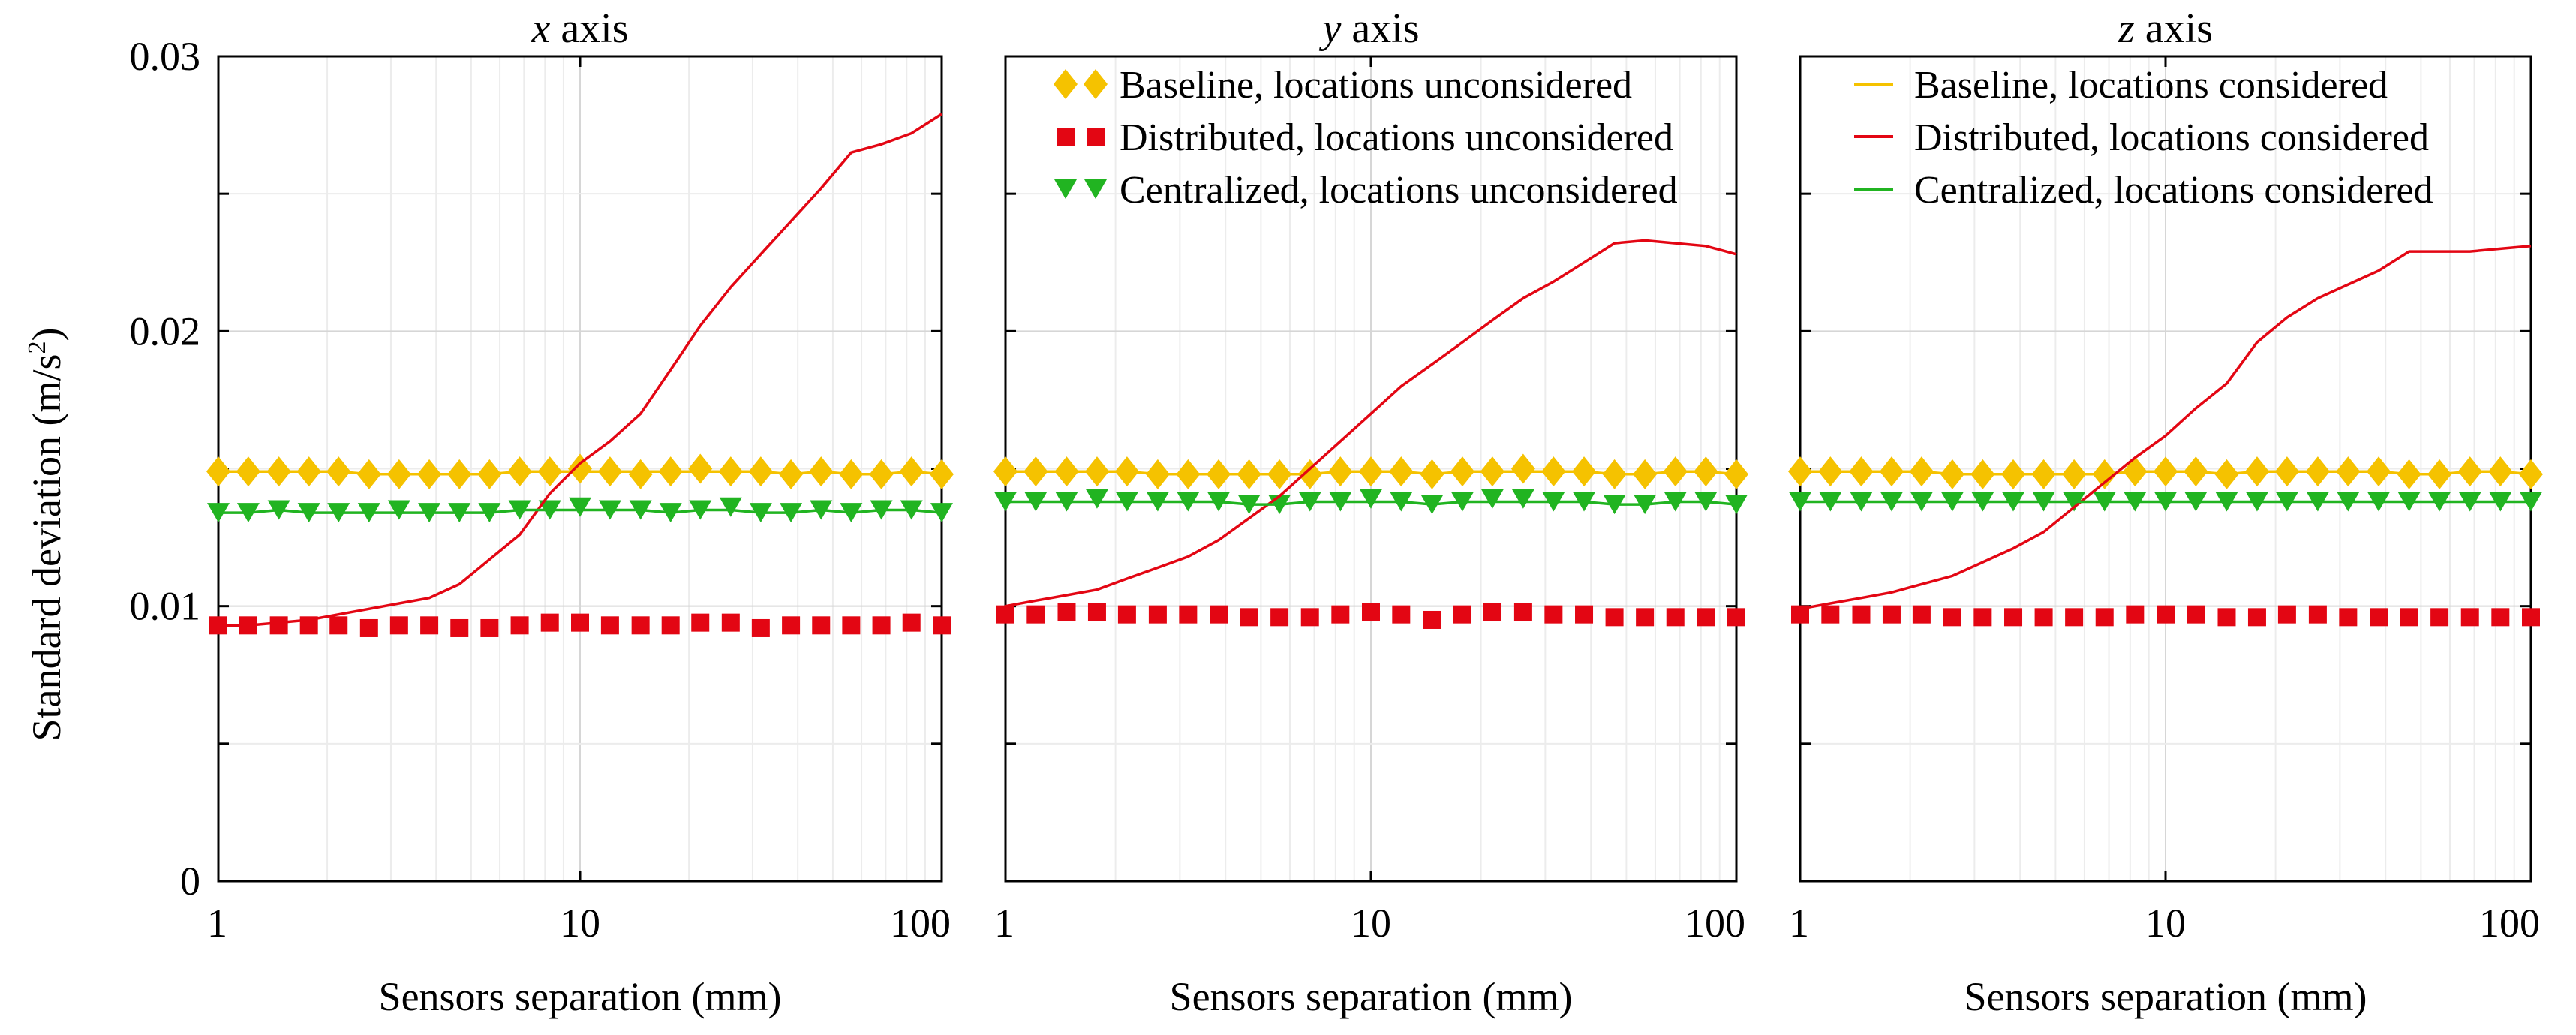  Describe the element at coordinates (46, 334) in the screenshot. I see `y-axis-label-end: )` at that location.